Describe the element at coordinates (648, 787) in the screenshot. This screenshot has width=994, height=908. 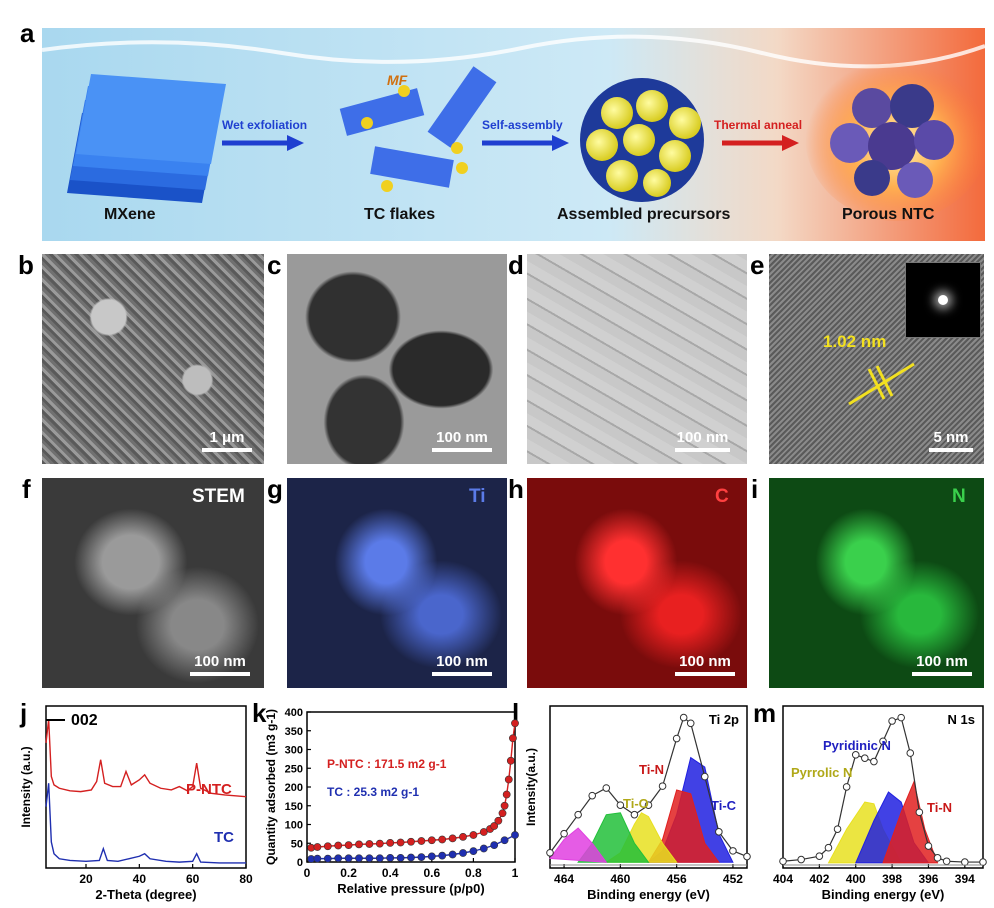
I see `raw-data-line` at that location.